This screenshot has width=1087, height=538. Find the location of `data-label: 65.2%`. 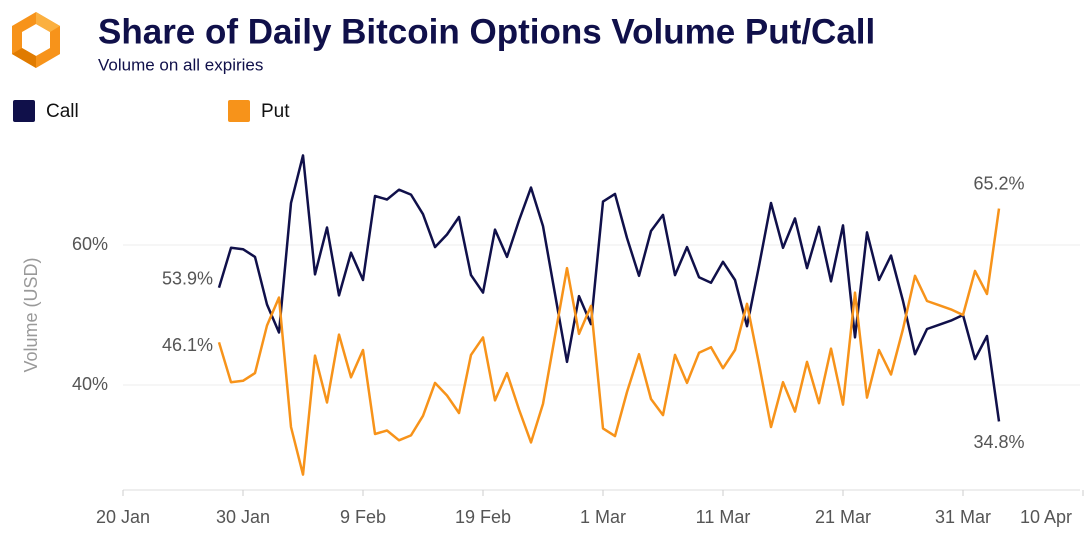

data-label: 65.2% is located at coordinates (998, 183).